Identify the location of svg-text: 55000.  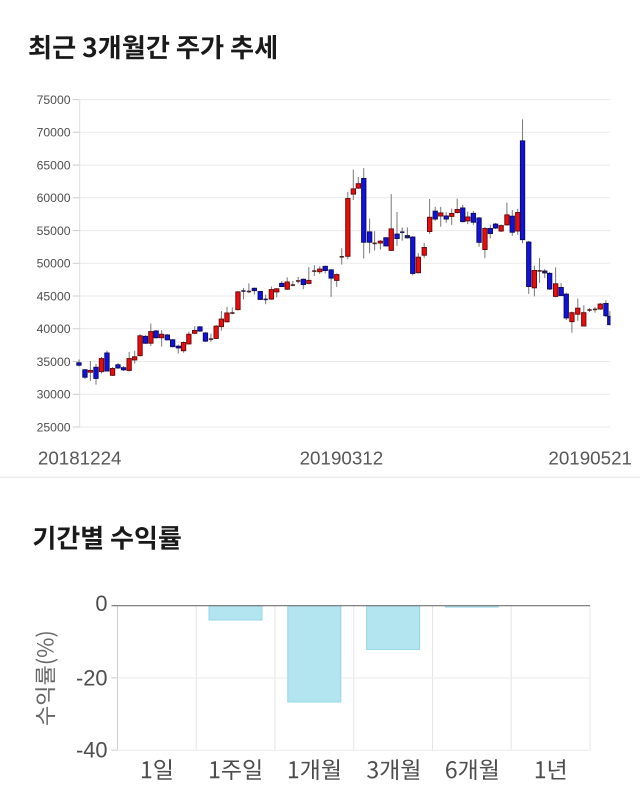
(54, 231).